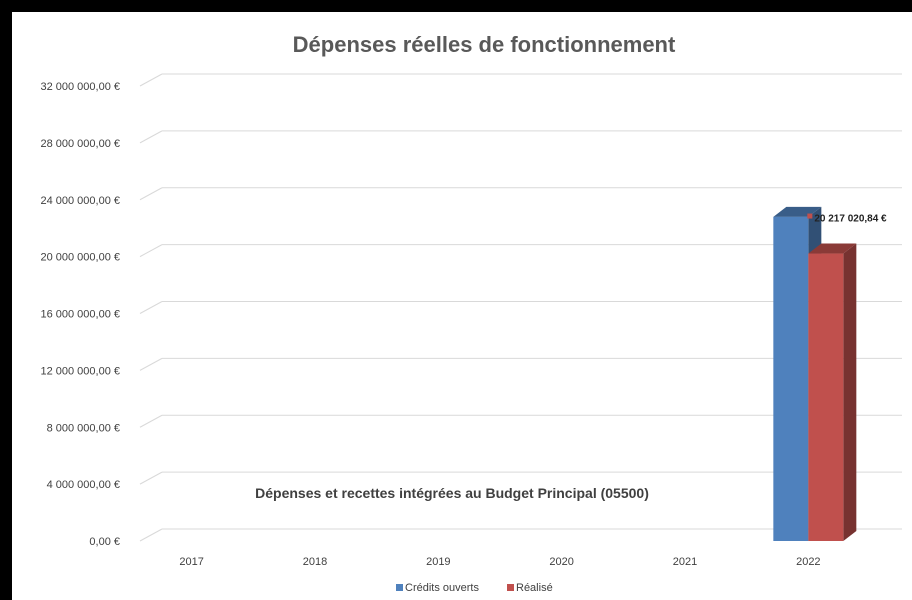 This screenshot has width=912, height=600. Describe the element at coordinates (104, 542) in the screenshot. I see `y-tick-label: 0,00 €` at that location.